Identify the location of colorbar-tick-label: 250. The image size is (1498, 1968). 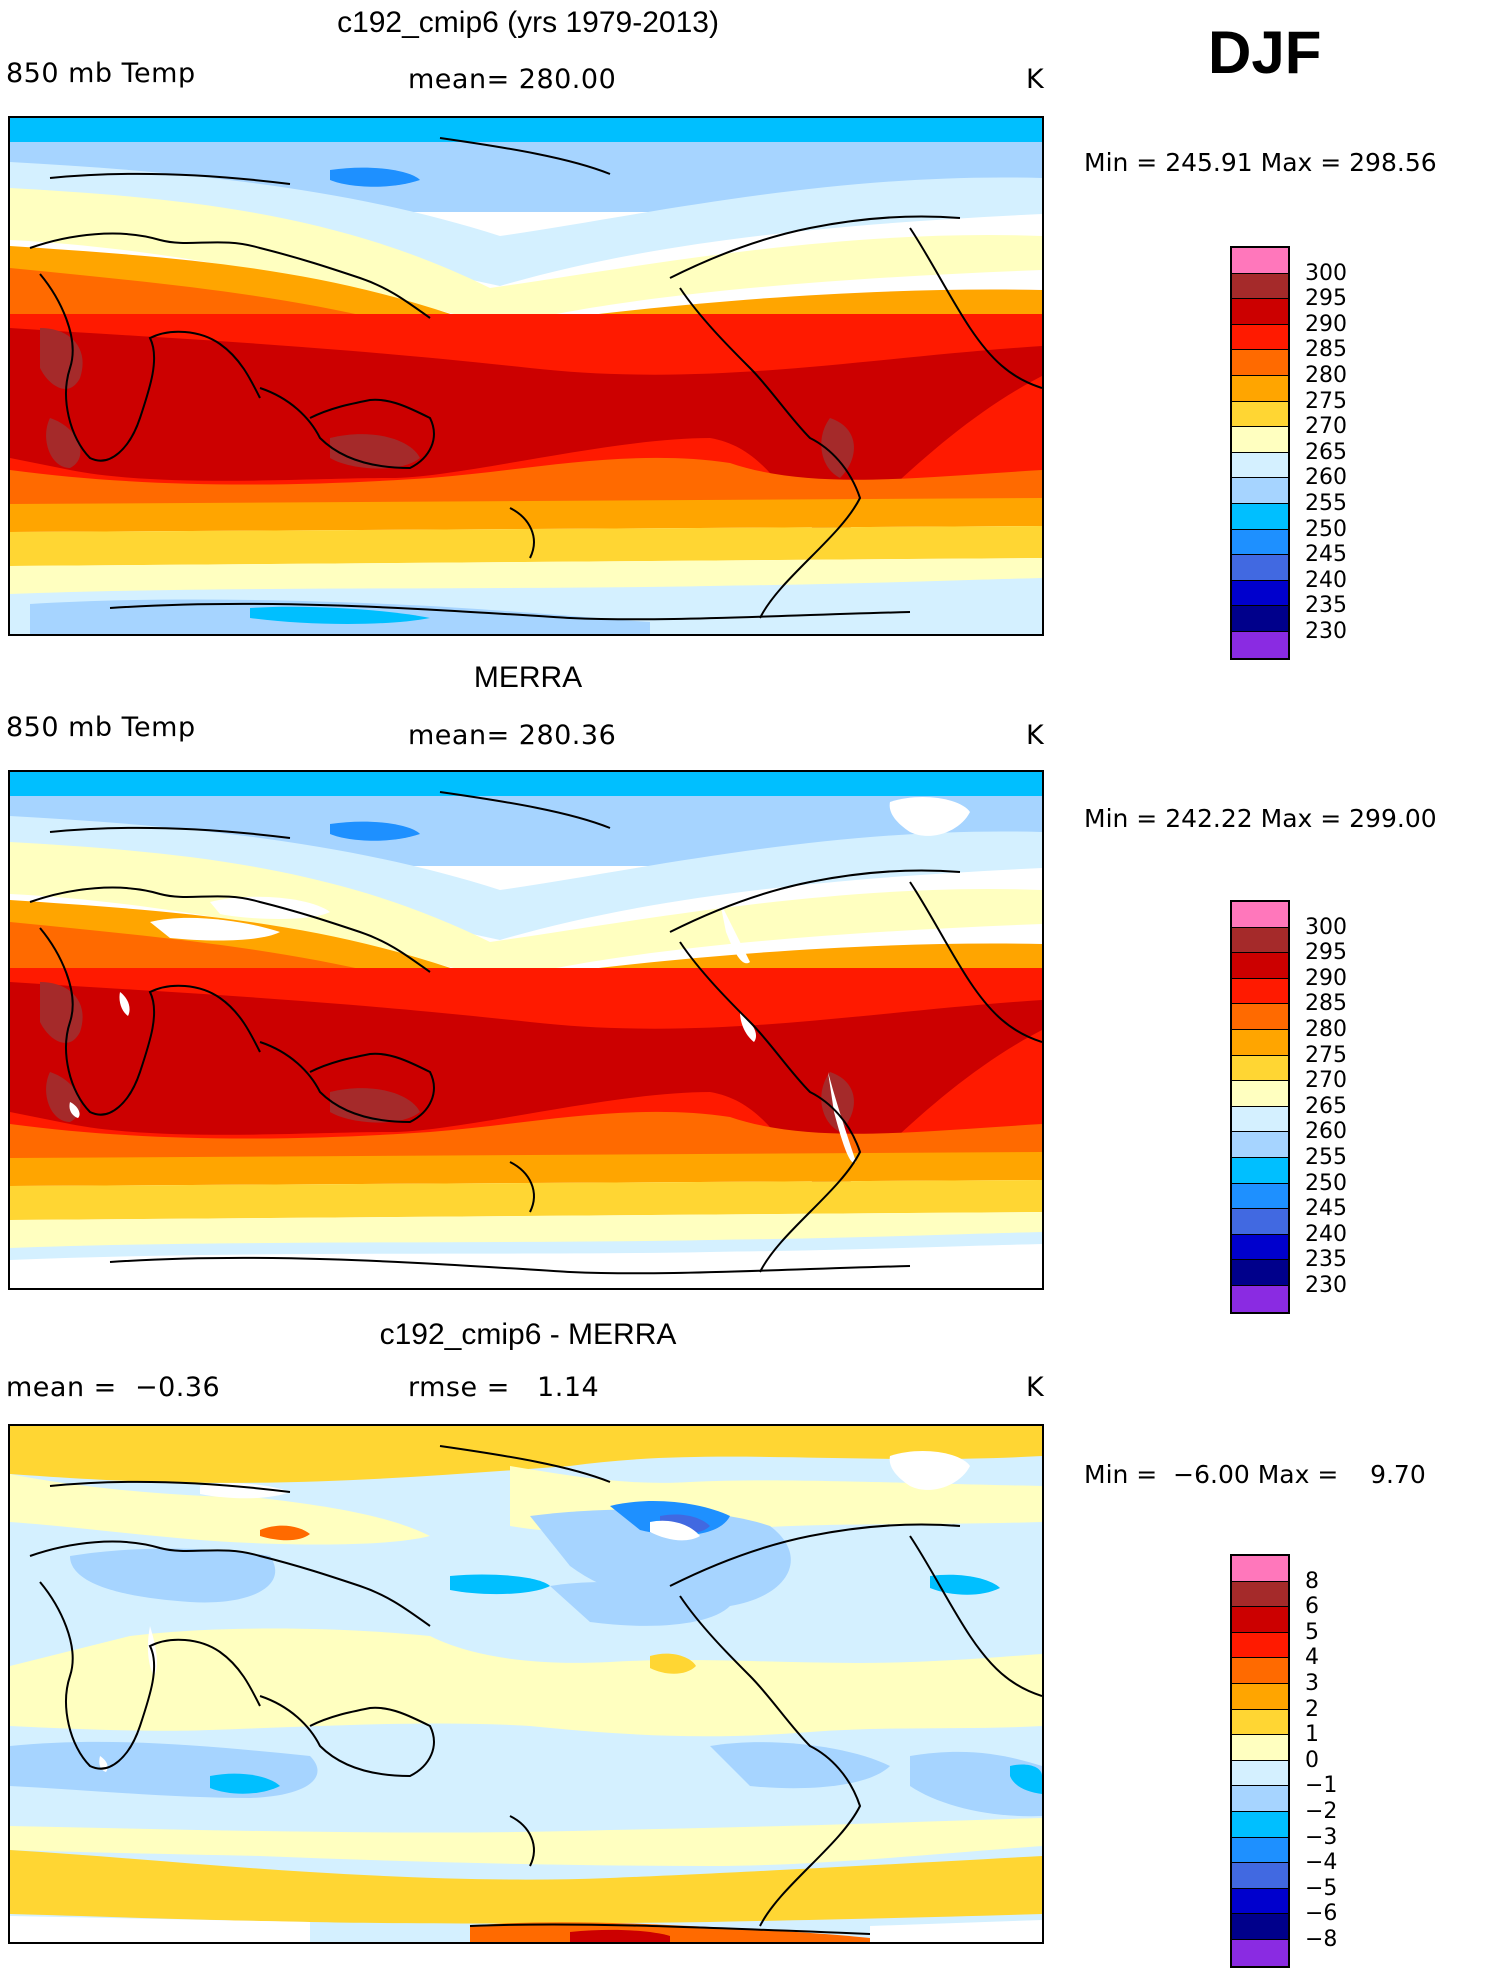
(1326, 529).